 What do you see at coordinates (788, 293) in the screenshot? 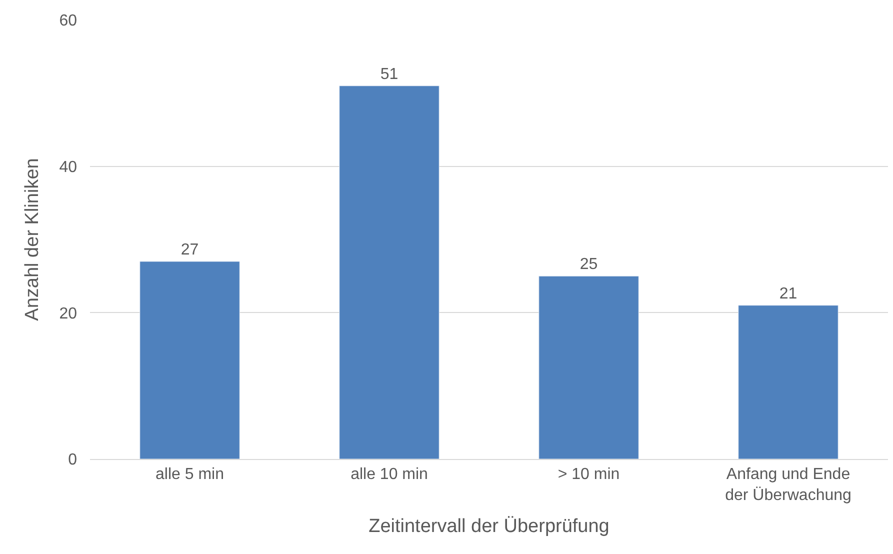
I see `data-label: 21` at bounding box center [788, 293].